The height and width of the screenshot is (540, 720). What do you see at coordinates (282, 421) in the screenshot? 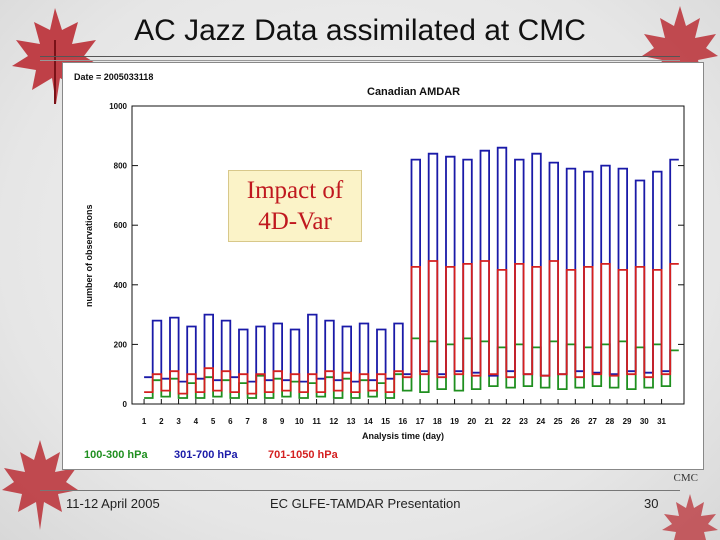
I see `x-tick-label-9: 9` at bounding box center [282, 421].